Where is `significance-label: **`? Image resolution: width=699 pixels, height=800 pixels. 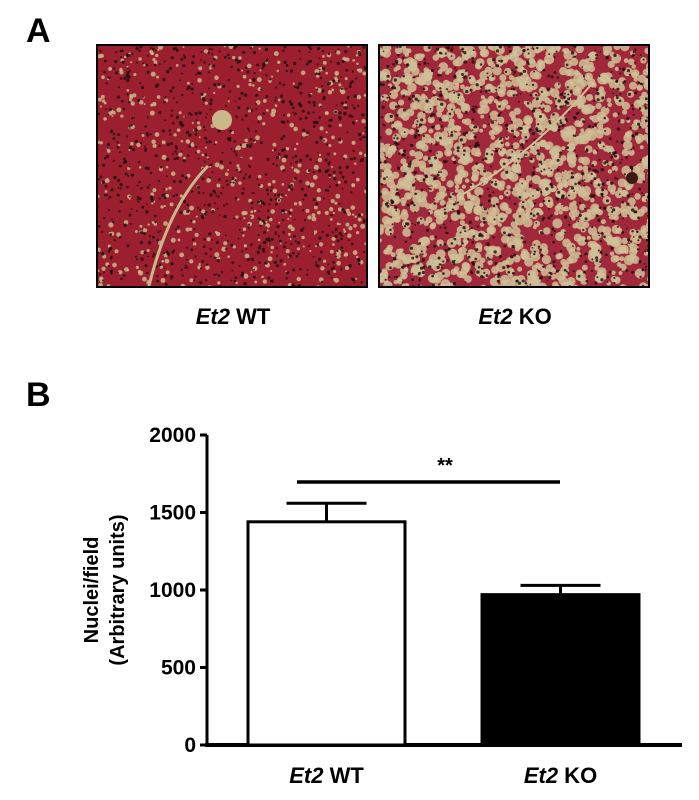 significance-label: ** is located at coordinates (445, 466).